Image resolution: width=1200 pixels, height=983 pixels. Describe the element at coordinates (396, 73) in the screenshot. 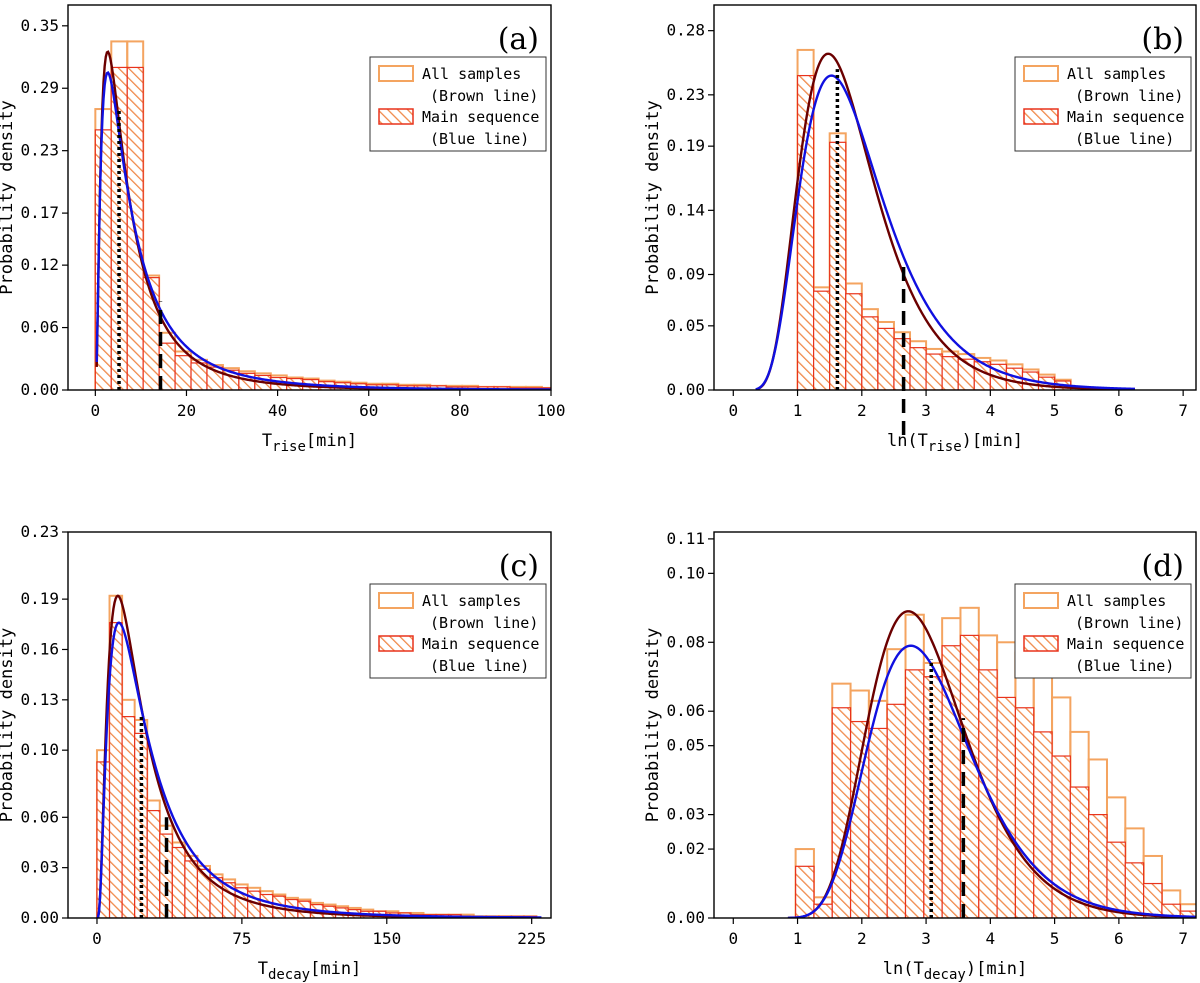

I see `legend-all-samples-swatch` at that location.